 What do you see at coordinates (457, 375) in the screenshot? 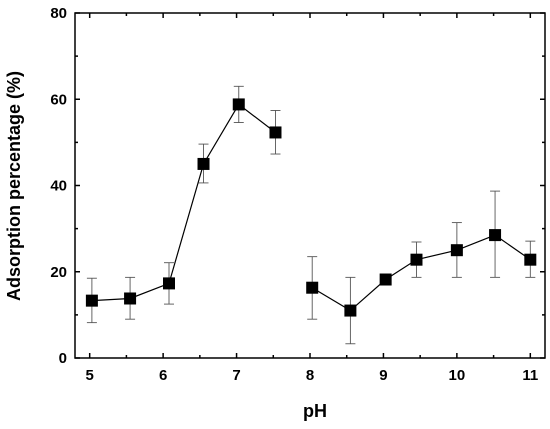
I see `x-tick-label: 10` at bounding box center [457, 375].